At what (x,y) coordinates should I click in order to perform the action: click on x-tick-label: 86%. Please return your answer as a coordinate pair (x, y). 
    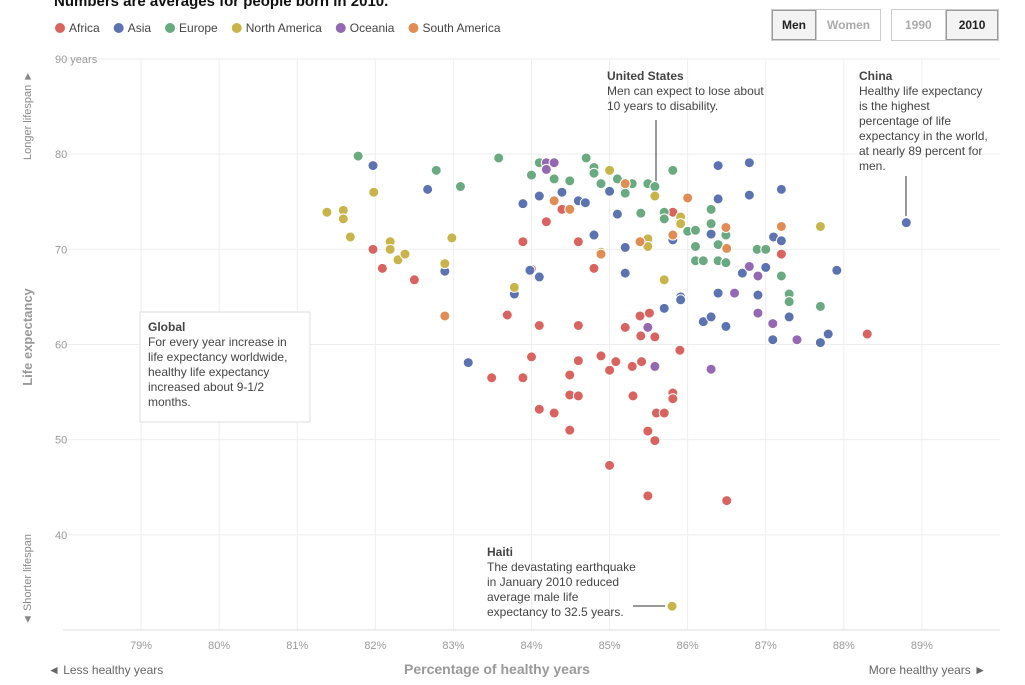
    Looking at the image, I should click on (688, 646).